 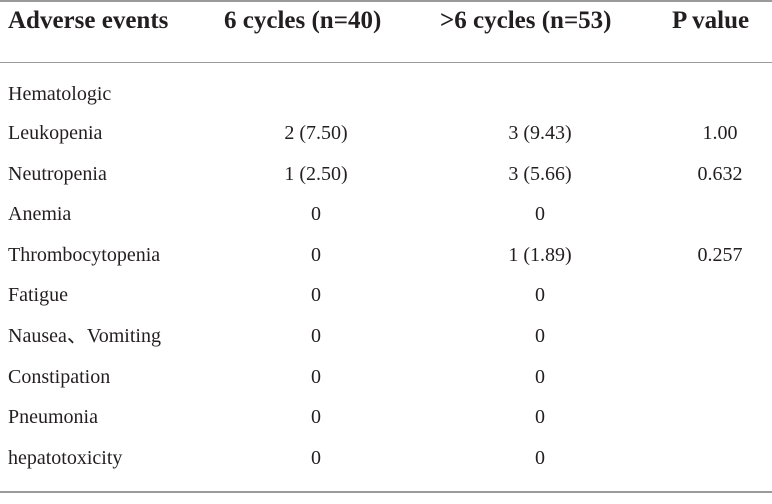 I want to click on row-p-value: 0.257, so click(x=720, y=255).